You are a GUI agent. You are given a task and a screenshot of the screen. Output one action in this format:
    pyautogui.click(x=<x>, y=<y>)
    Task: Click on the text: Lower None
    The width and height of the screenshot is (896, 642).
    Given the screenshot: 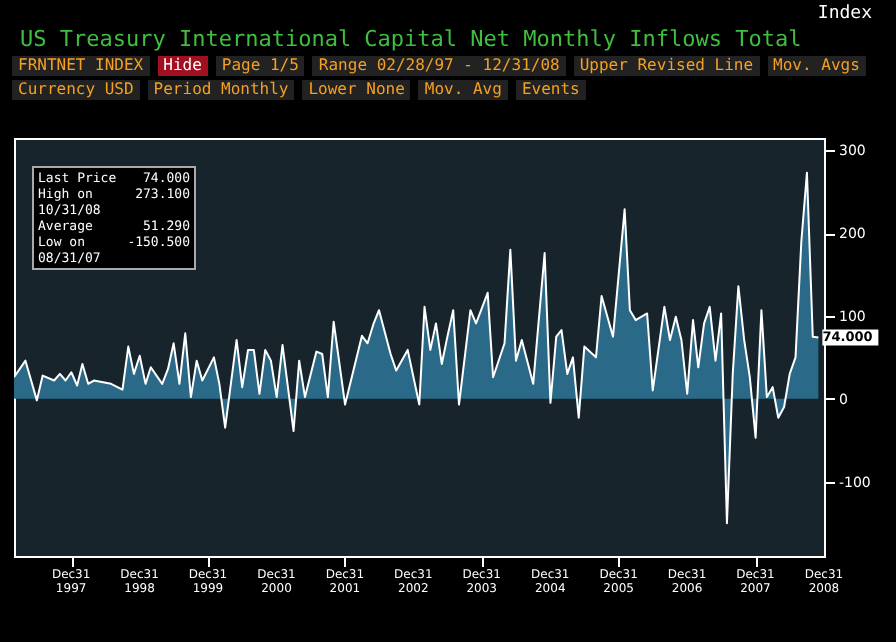 What is the action you would take?
    pyautogui.click(x=356, y=90)
    